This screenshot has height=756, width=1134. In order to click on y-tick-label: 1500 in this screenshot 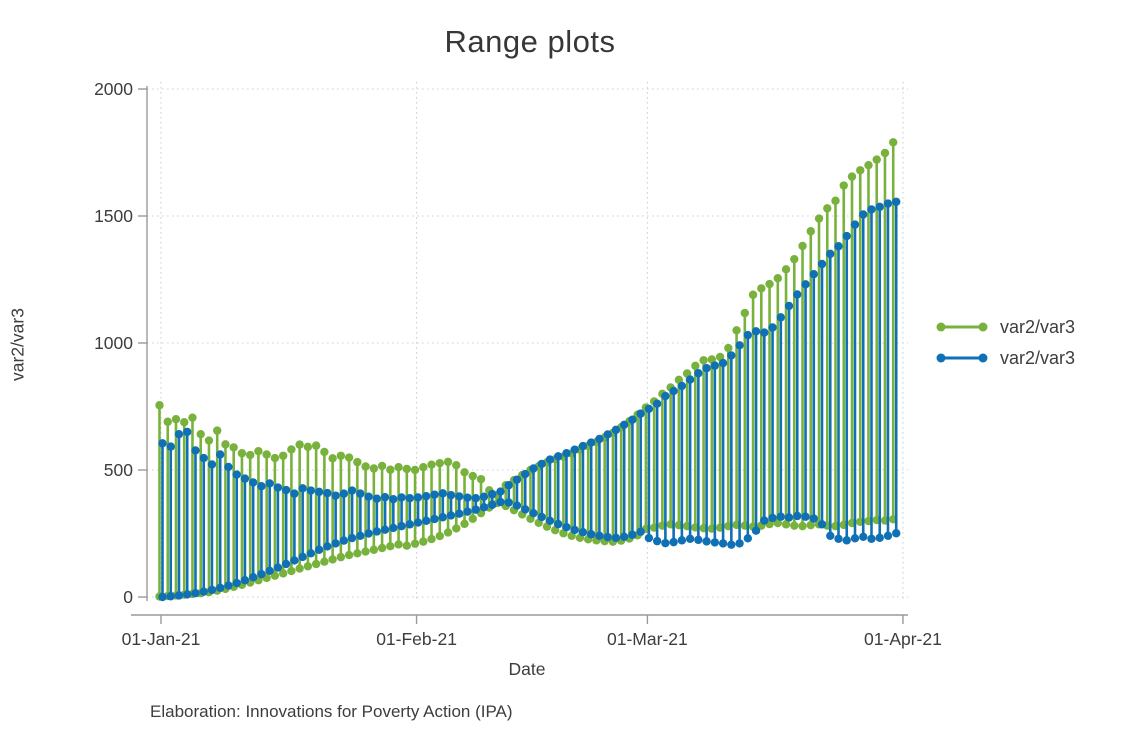, I will do `click(113, 216)`.